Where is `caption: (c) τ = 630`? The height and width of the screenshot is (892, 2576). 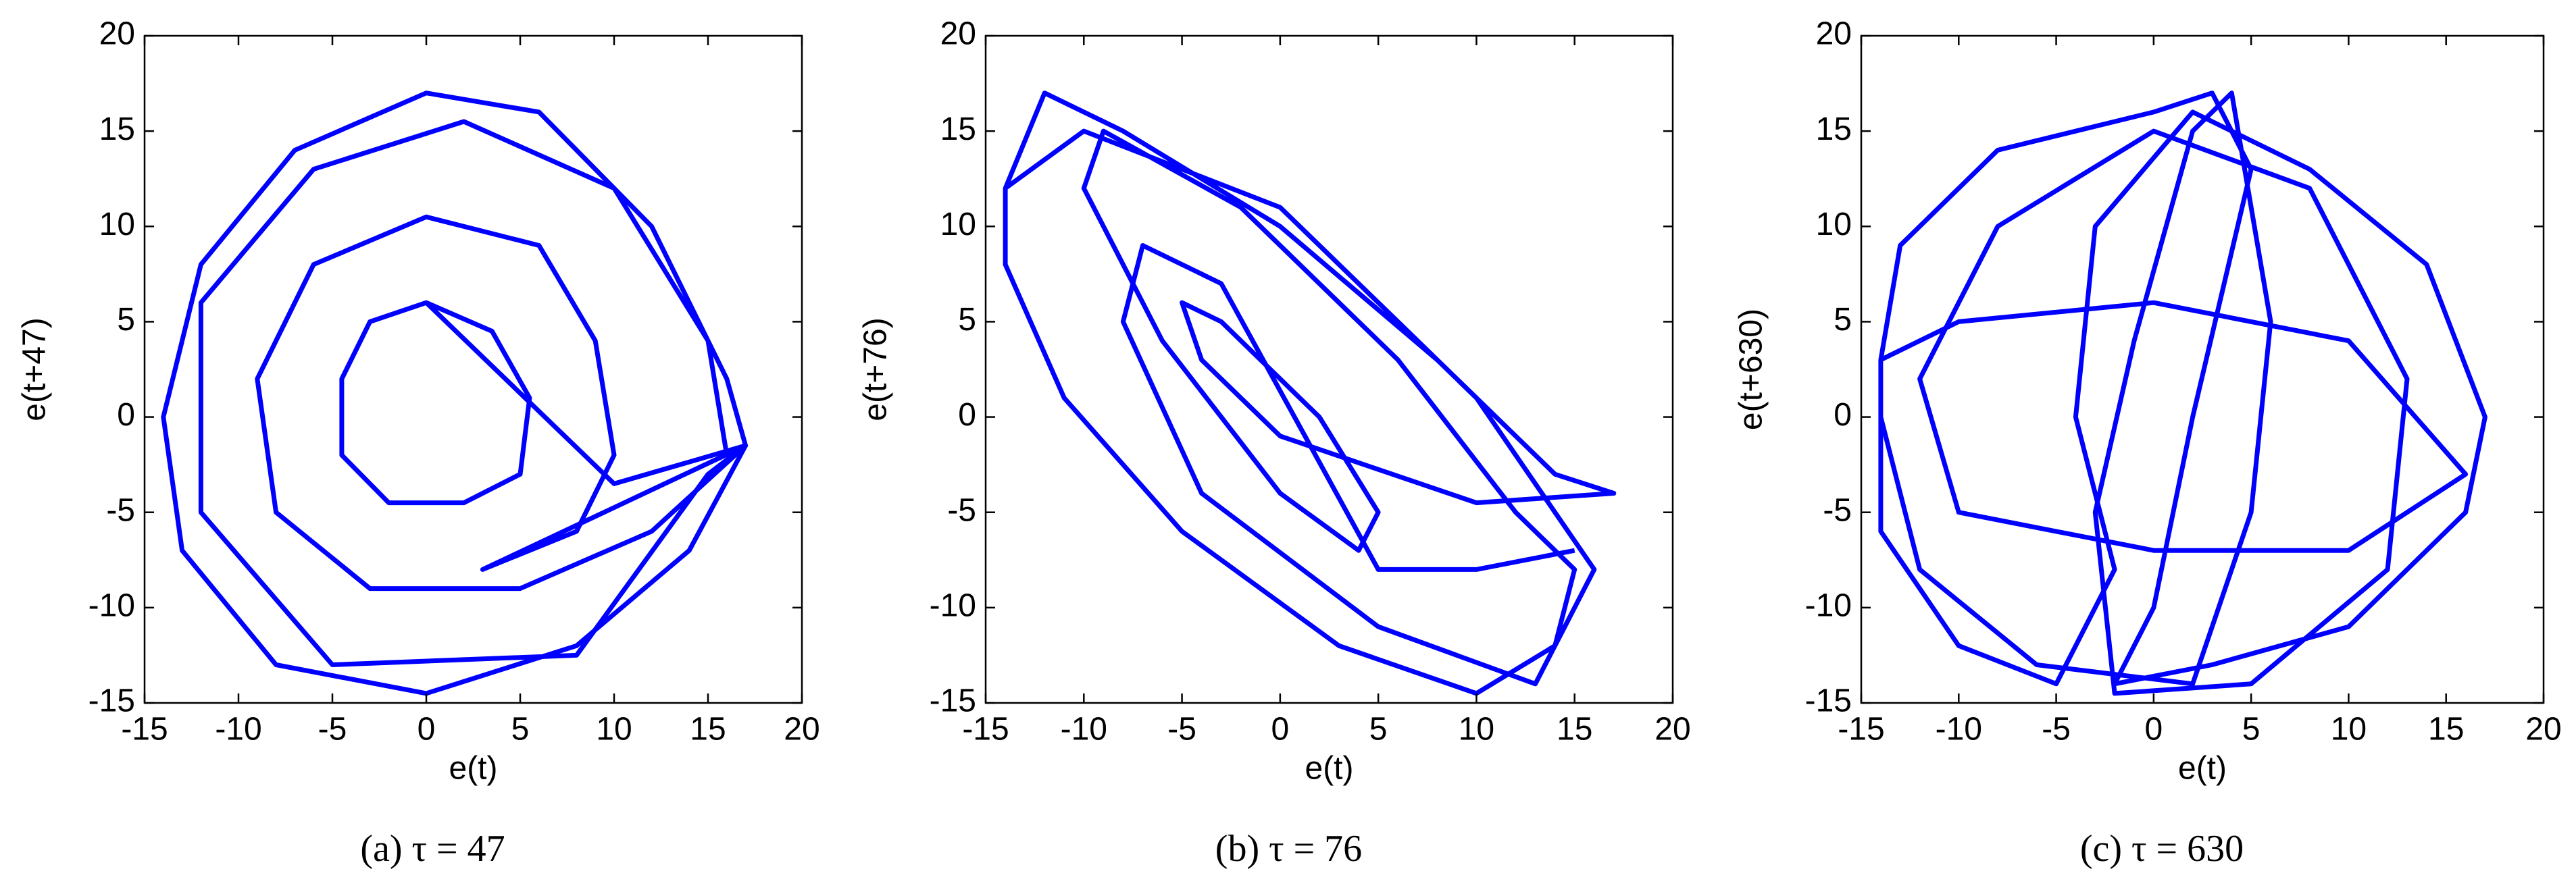 caption: (c) τ = 630 is located at coordinates (2162, 849).